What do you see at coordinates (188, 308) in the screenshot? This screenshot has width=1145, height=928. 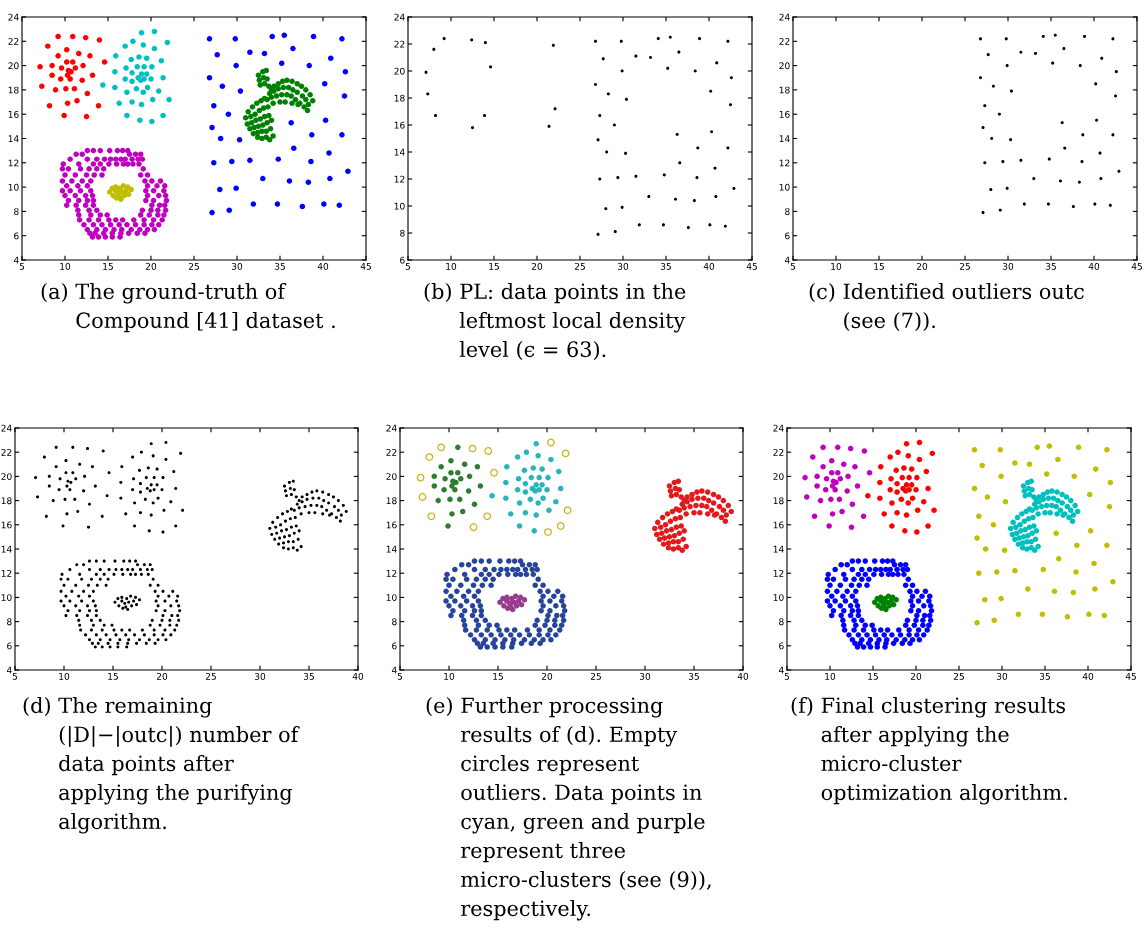 I see `text: (a) The ground-truth of Compound [41] dataset .` at bounding box center [188, 308].